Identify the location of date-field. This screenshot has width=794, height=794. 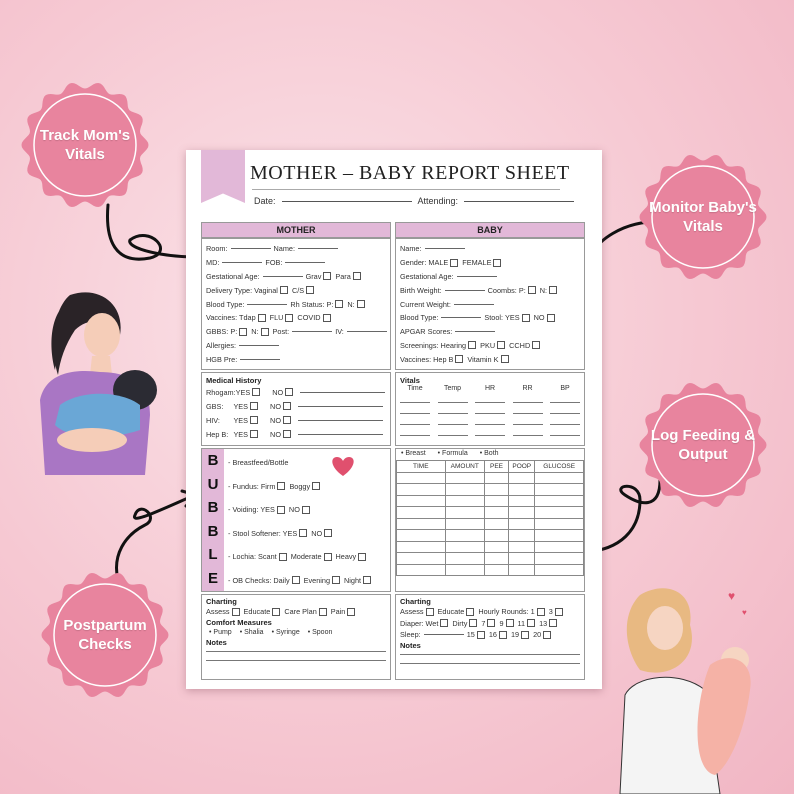
(346, 201).